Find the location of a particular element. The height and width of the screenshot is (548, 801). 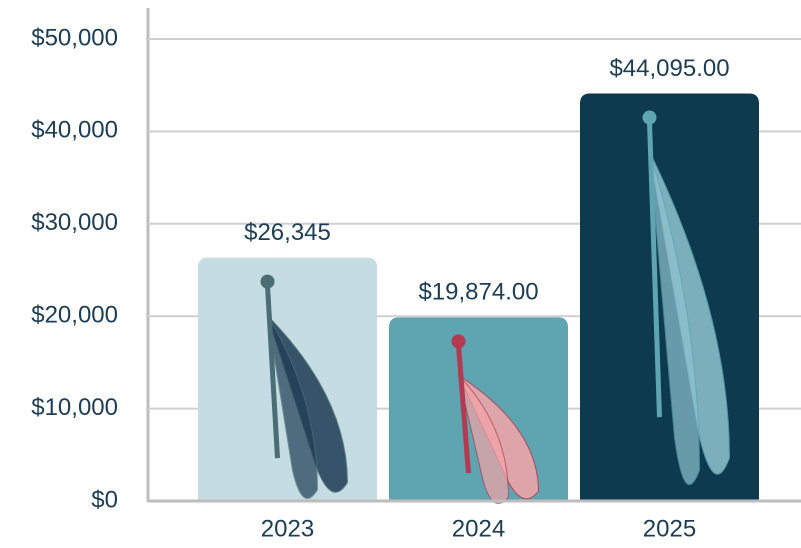

y-tick-label: $0 is located at coordinates (104, 499).